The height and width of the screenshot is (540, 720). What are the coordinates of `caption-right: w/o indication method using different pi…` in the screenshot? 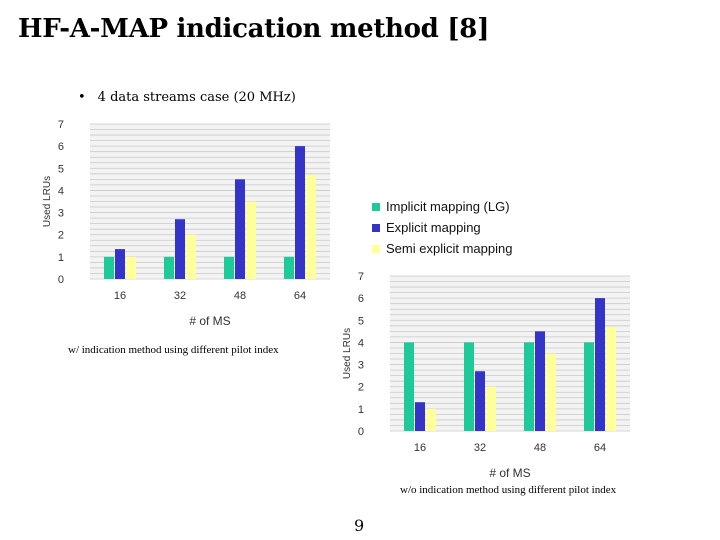 It's located at (508, 490).